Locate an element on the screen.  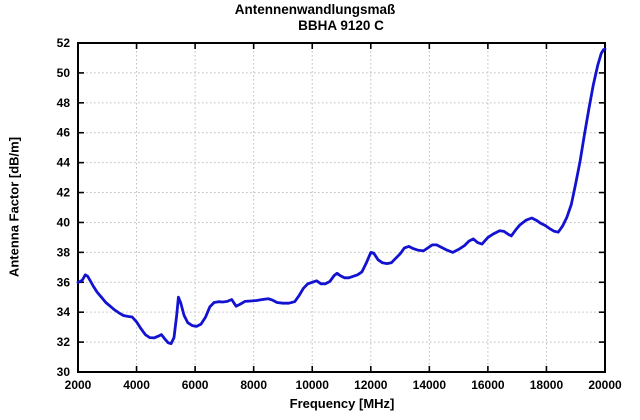
chart-subtitle: BBHA 9120 C is located at coordinates (341, 25).